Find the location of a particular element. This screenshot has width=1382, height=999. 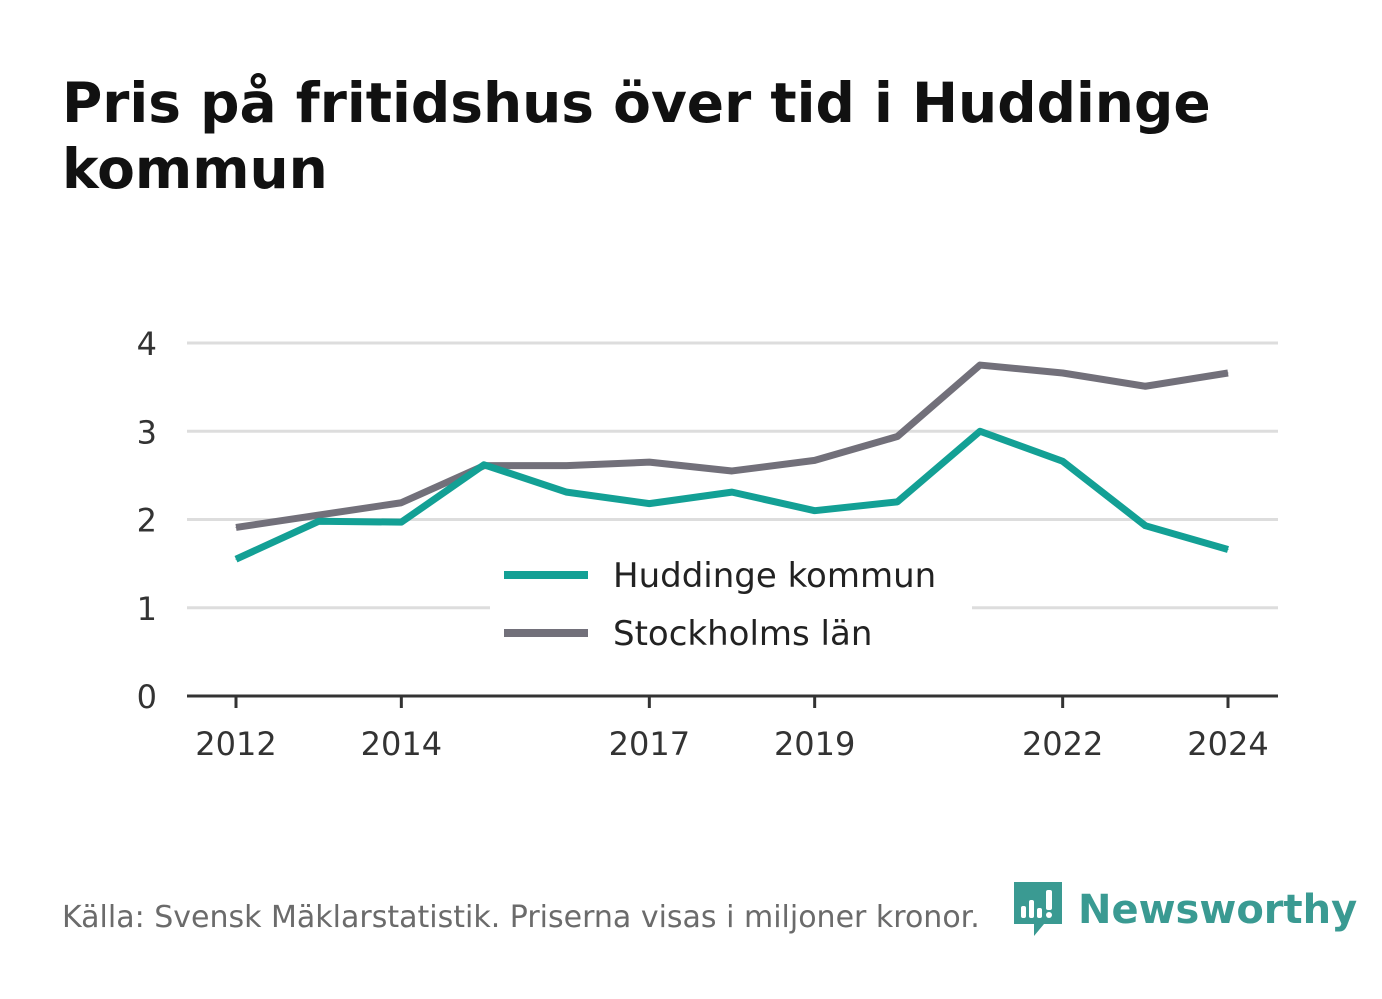

series-line-huddinge is located at coordinates (731, 495).